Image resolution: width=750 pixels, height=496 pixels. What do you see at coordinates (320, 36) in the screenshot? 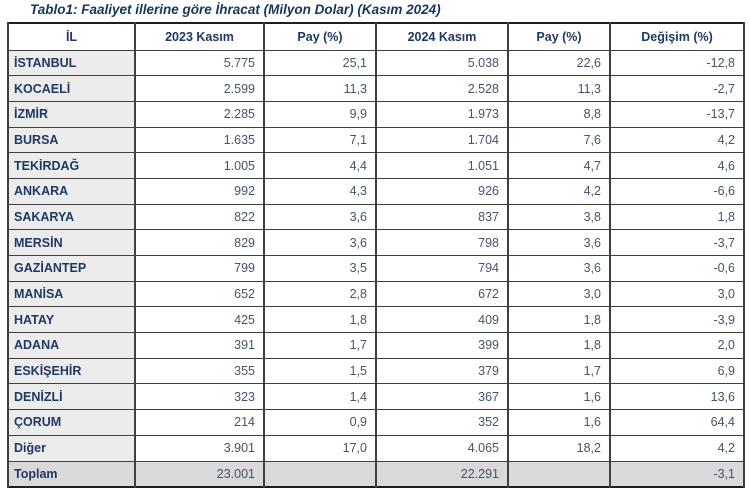
I see `header-pay-2023: Pay (%)` at bounding box center [320, 36].